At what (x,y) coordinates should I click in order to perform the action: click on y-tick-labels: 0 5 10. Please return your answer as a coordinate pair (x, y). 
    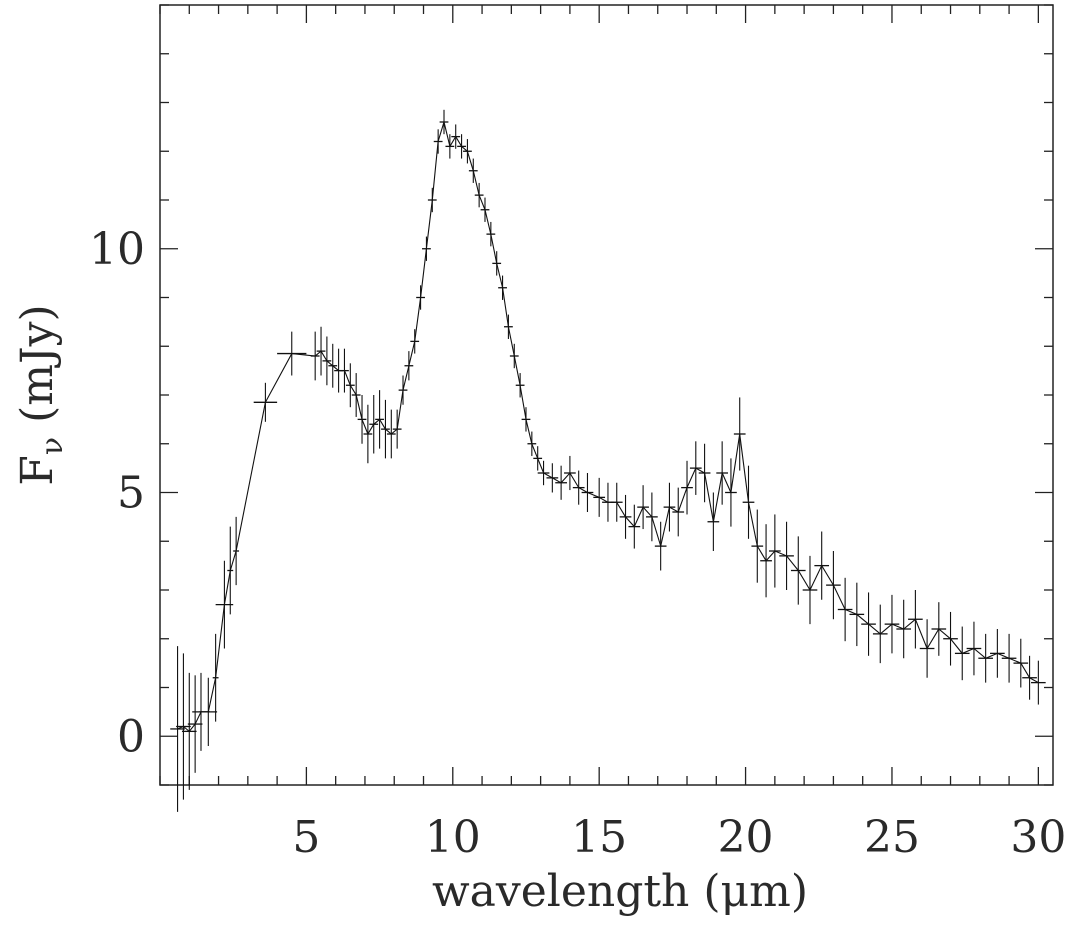
    Looking at the image, I should click on (117, 493).